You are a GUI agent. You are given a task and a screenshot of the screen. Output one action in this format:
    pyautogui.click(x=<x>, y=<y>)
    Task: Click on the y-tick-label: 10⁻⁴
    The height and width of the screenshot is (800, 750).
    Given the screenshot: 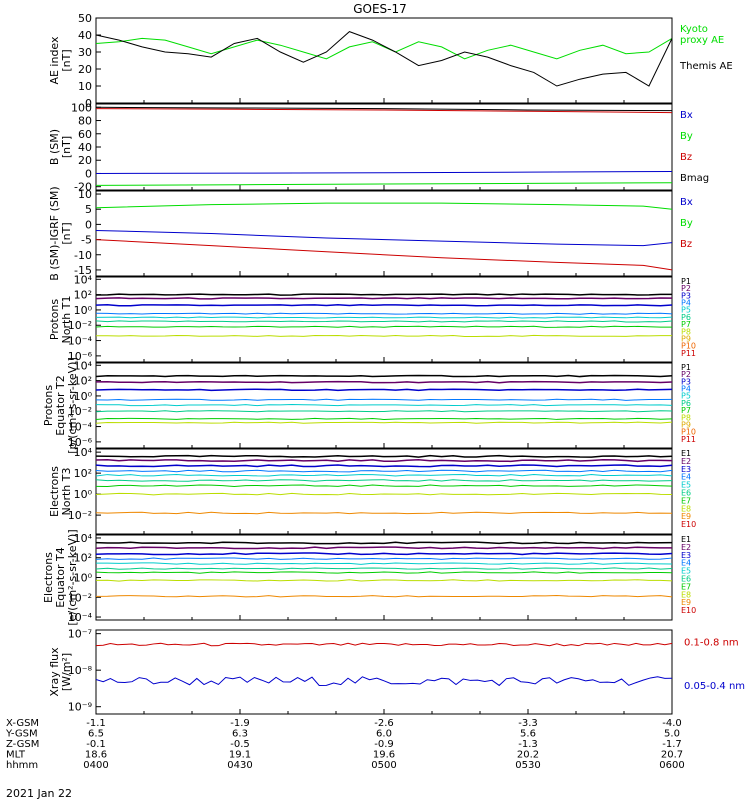 What is the action you would take?
    pyautogui.click(x=80, y=427)
    